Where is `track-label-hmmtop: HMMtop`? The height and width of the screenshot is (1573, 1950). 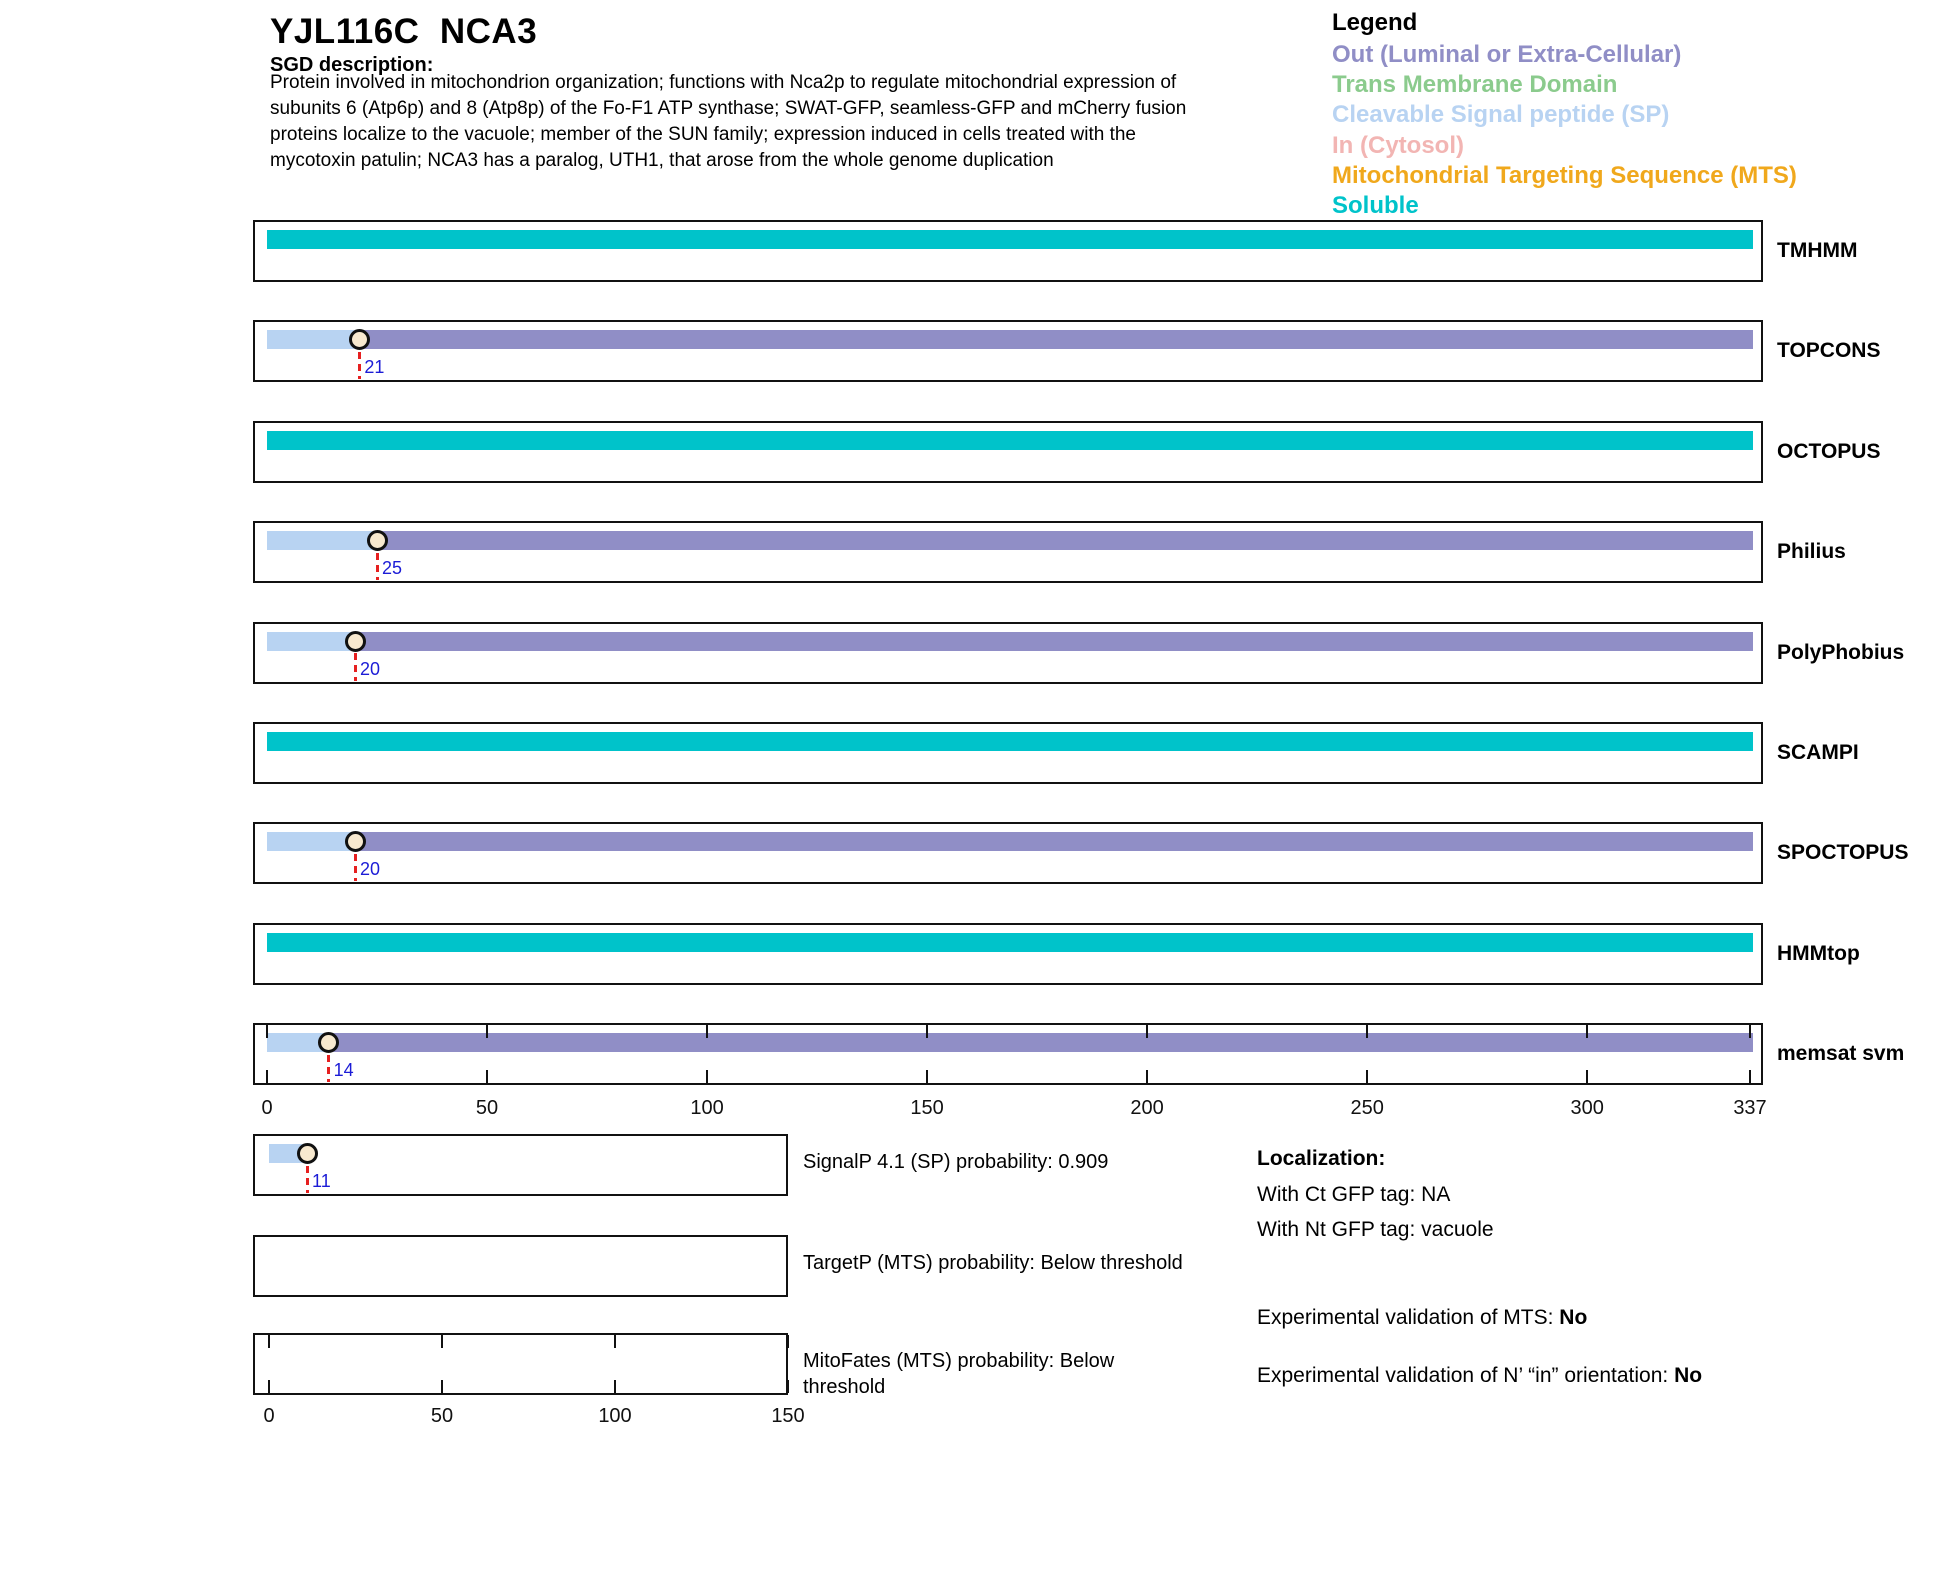
track-label-hmmtop: HMMtop is located at coordinates (1818, 953).